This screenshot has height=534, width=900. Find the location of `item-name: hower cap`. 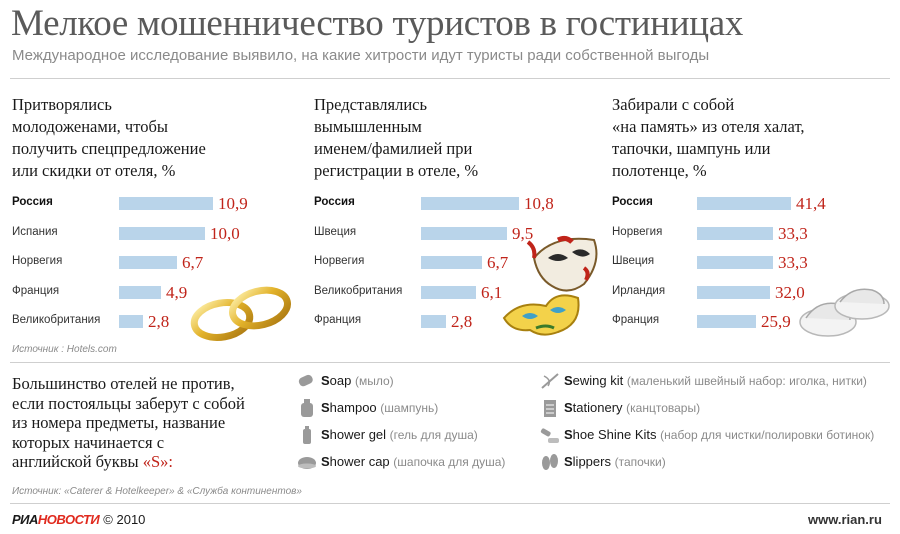

item-name: hower cap is located at coordinates (359, 461).